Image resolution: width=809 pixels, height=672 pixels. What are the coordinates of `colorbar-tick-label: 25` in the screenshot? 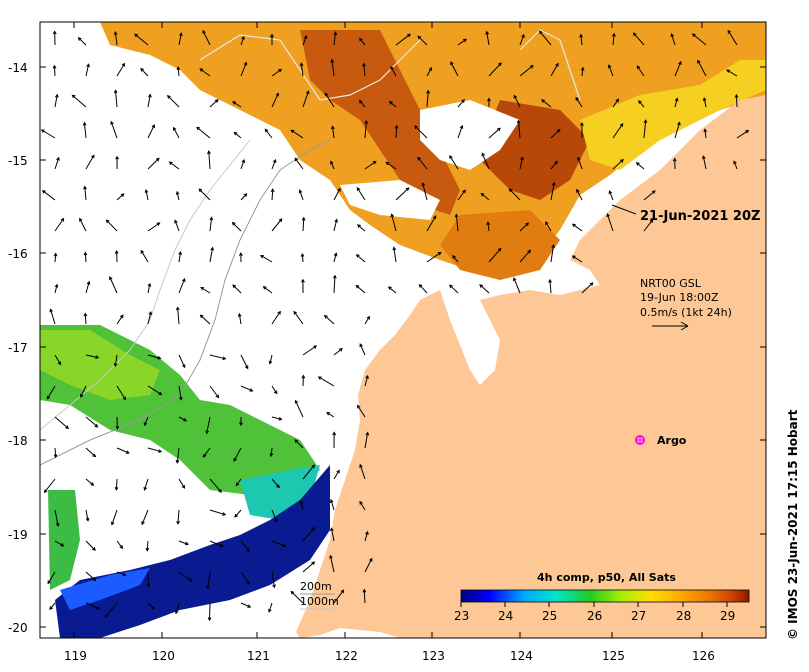 It's located at (549, 616).